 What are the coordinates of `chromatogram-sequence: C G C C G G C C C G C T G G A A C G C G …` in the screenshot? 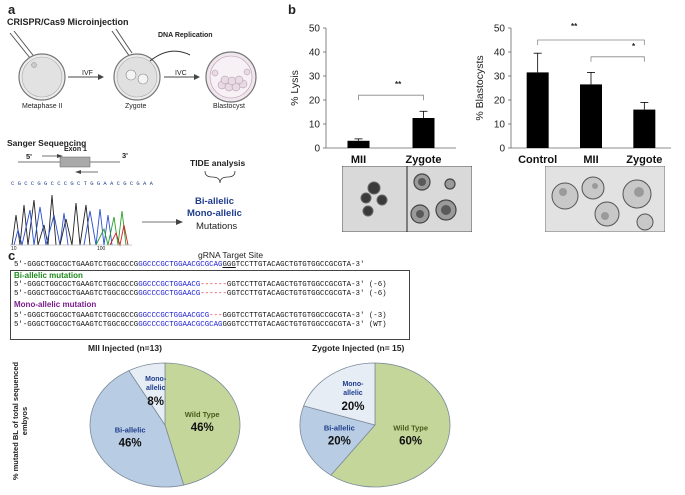 It's located at (82, 183).